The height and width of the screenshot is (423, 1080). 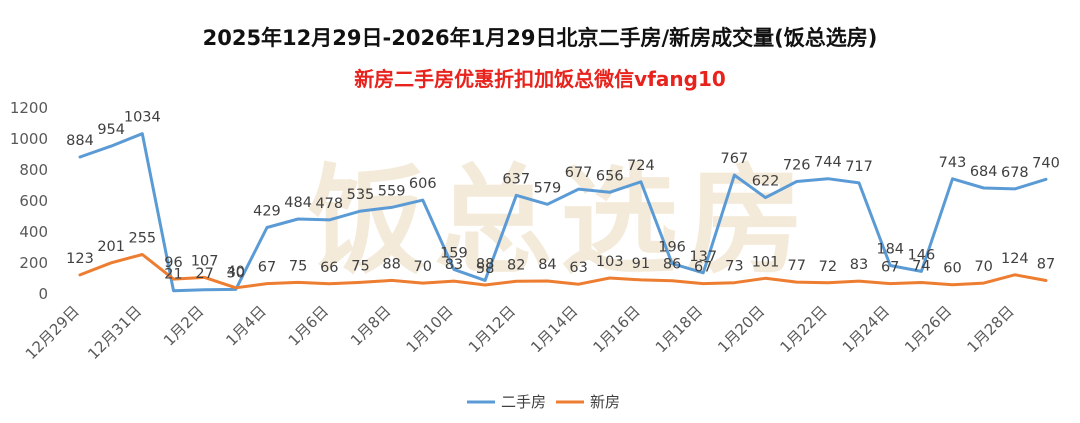 What do you see at coordinates (859, 167) in the screenshot?
I see `data-label-s1: 717` at bounding box center [859, 167].